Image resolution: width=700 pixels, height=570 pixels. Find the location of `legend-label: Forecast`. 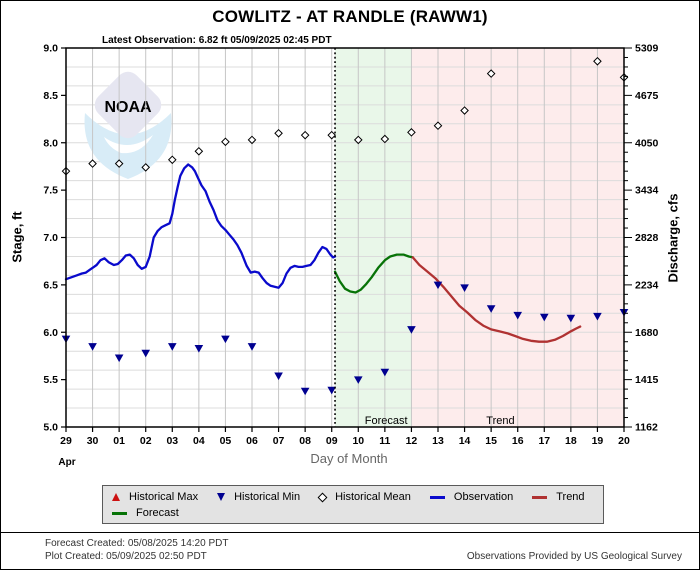

legend-label: Forecast is located at coordinates (157, 513).